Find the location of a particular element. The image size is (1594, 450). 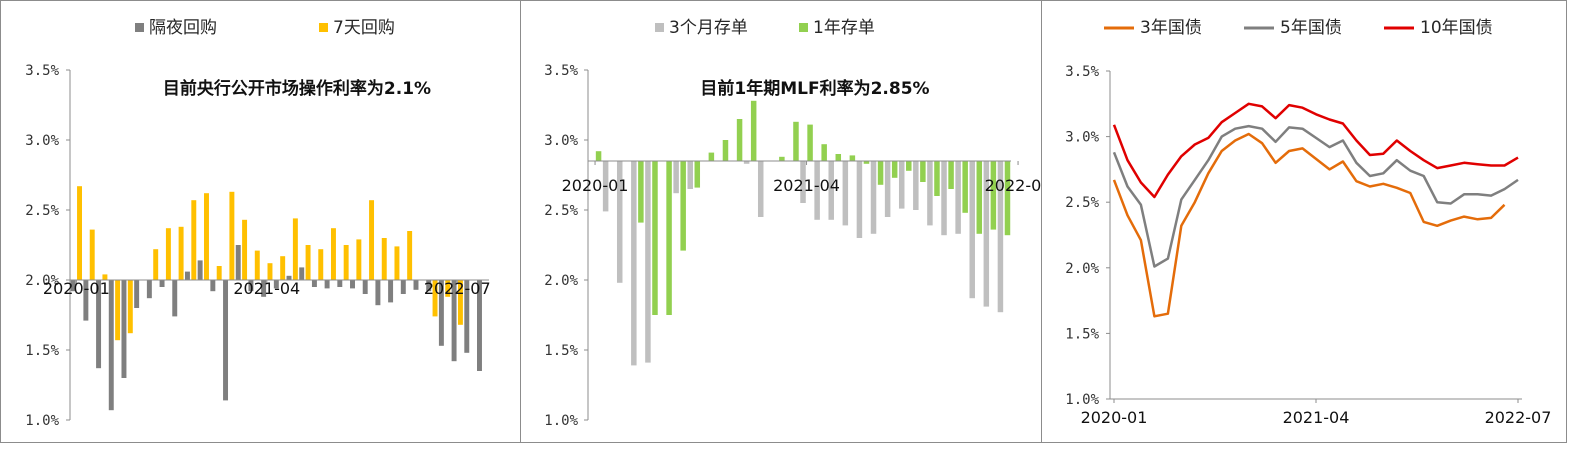

x-tick-label: 2022-07 is located at coordinates (1518, 417).